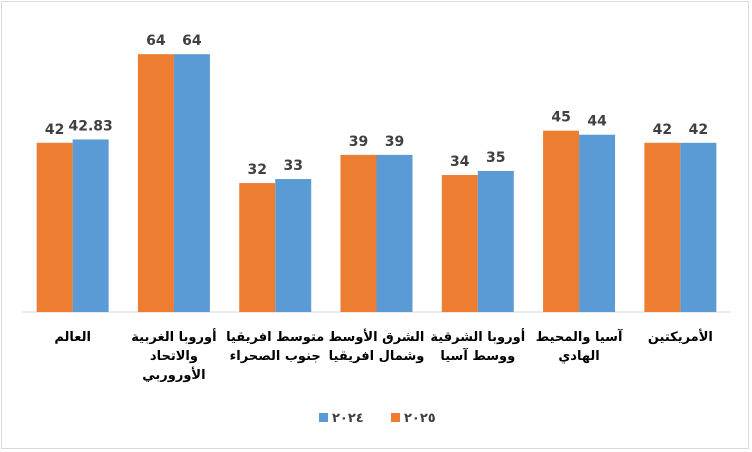  I want to click on data-label: 44, so click(597, 122).